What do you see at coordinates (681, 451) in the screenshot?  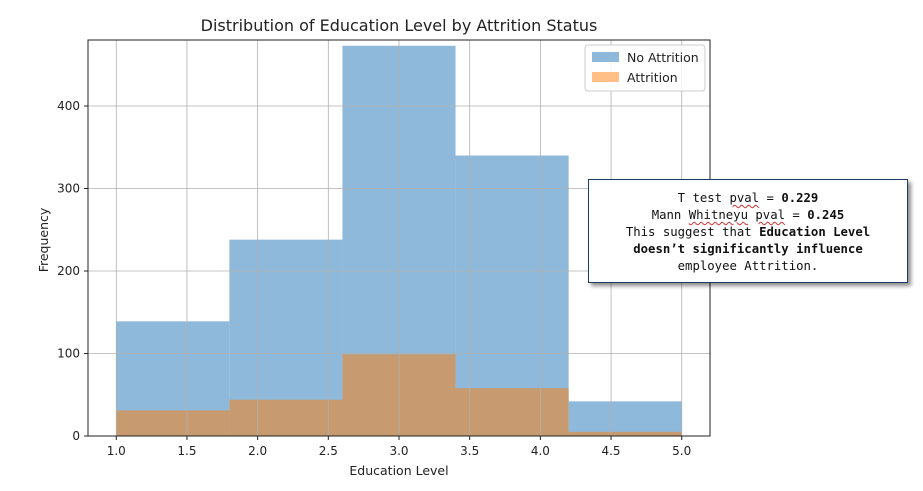 I see `x-tick-label: 5.0` at bounding box center [681, 451].